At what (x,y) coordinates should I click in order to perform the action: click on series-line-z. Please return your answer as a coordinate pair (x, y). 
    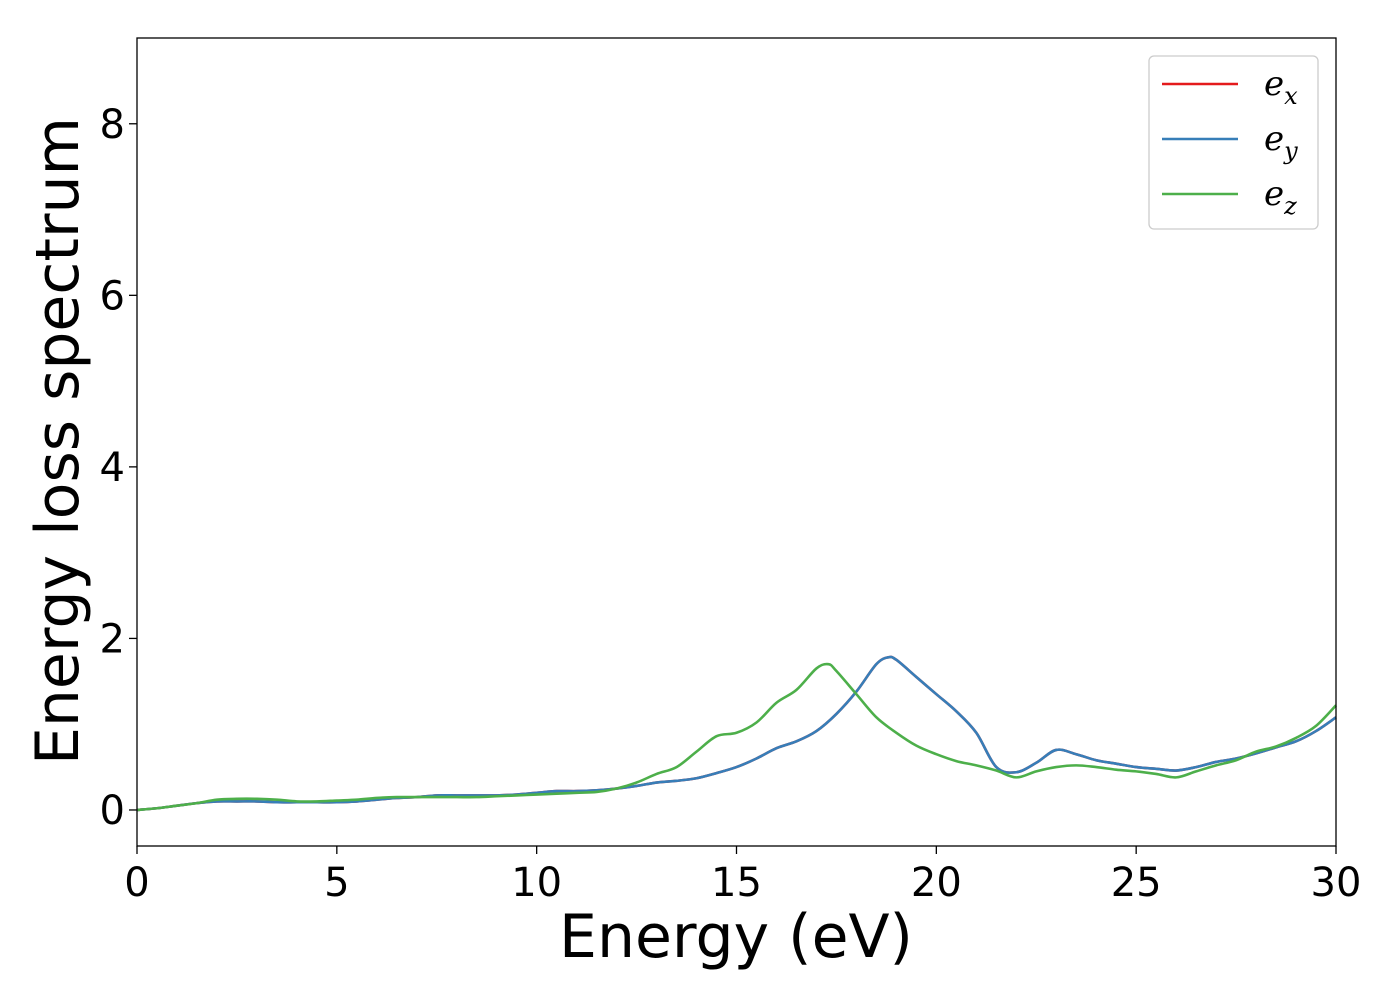
    Looking at the image, I should click on (736, 737).